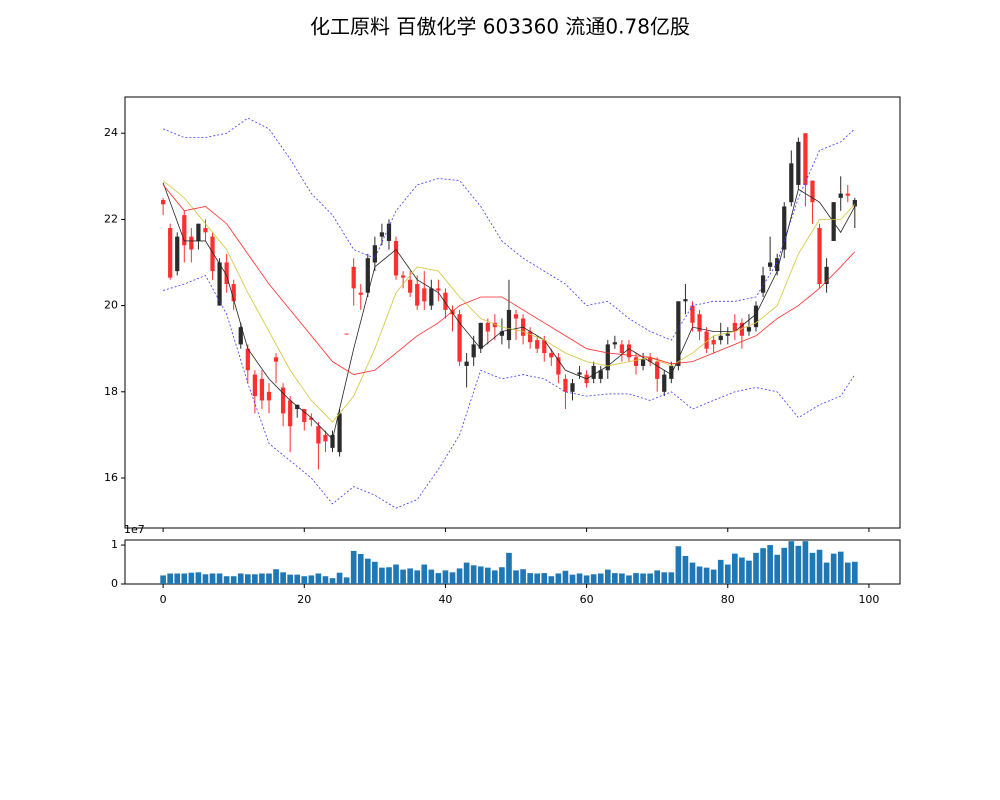  What do you see at coordinates (114, 583) in the screenshot?
I see `y-tick-label: 0` at bounding box center [114, 583].